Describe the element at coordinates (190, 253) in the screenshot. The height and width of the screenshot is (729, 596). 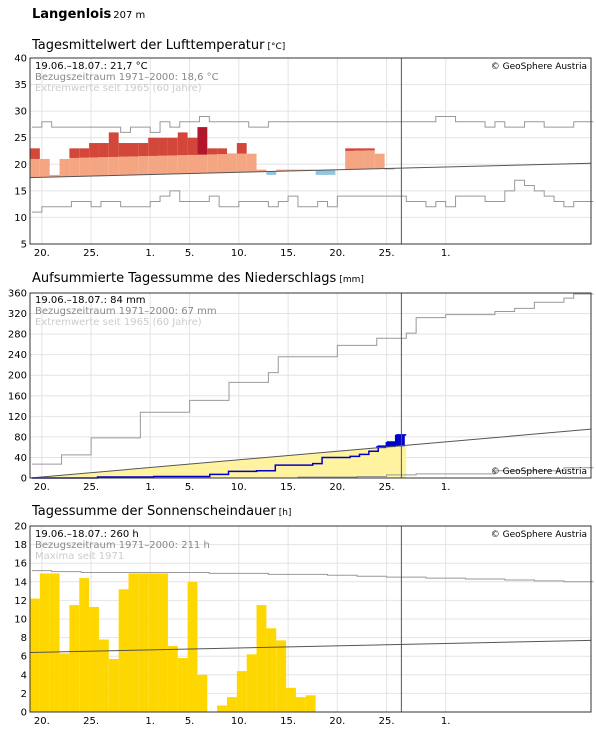
I see `x-tick-label: 5.` at that location.